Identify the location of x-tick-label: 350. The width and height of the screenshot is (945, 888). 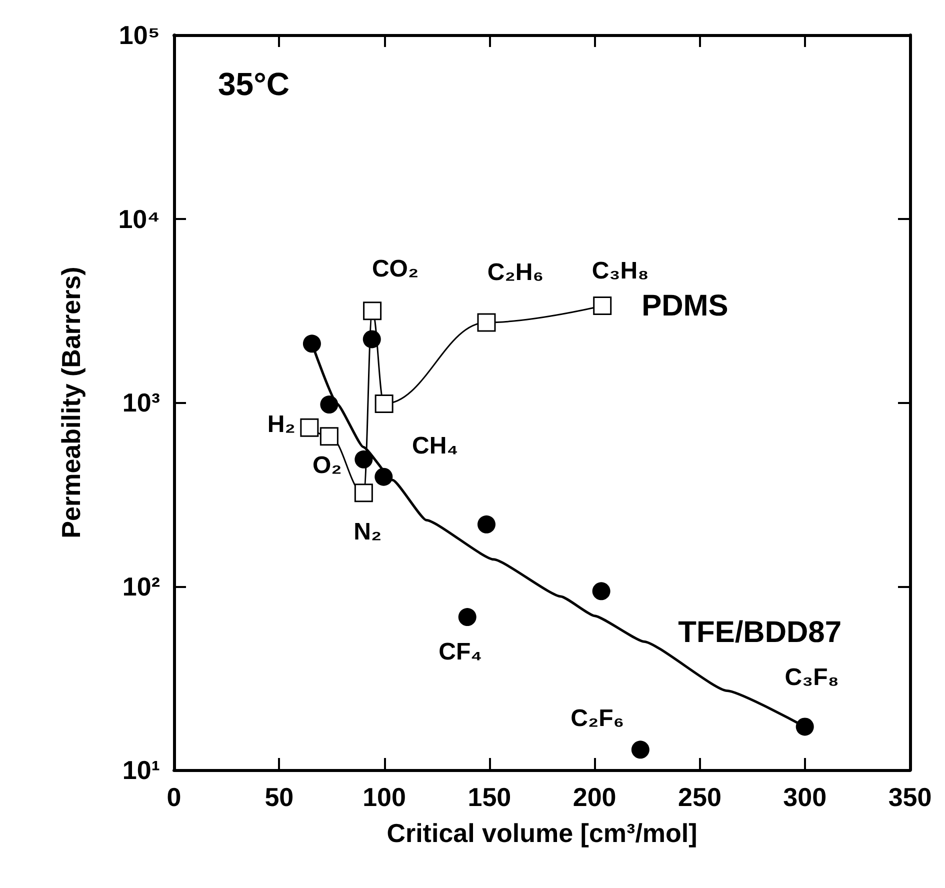
(910, 797).